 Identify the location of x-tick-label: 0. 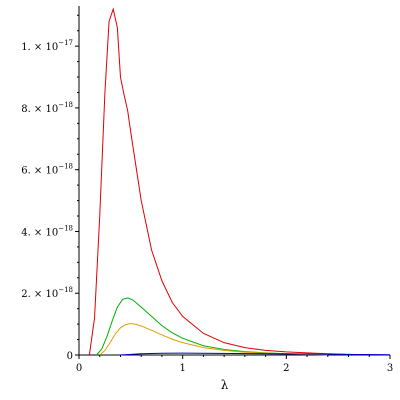
(79, 368).